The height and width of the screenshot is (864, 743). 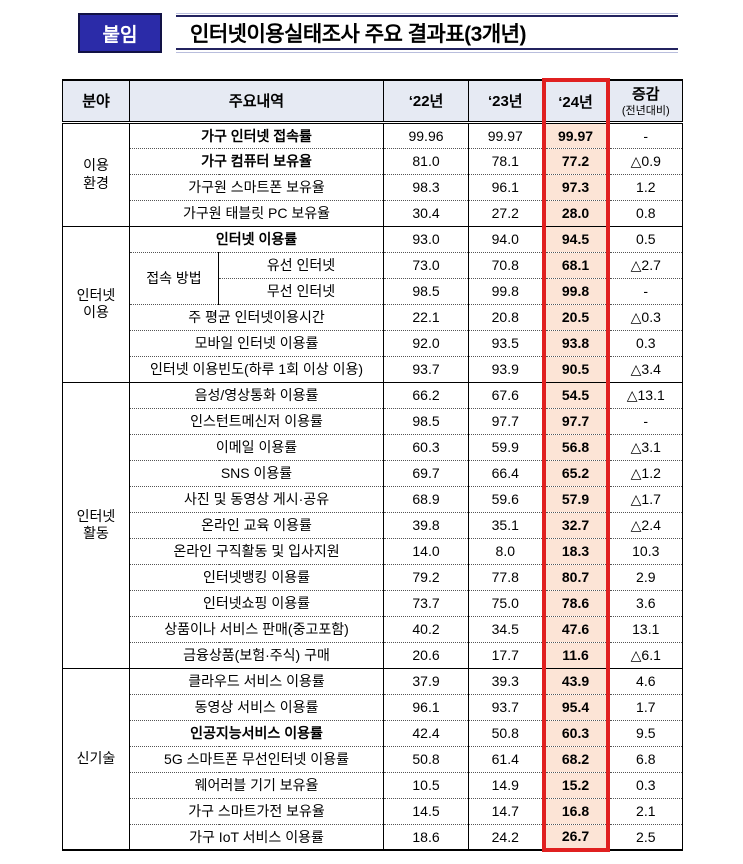 I want to click on value-2024-cell: 28.0, so click(x=575, y=213).